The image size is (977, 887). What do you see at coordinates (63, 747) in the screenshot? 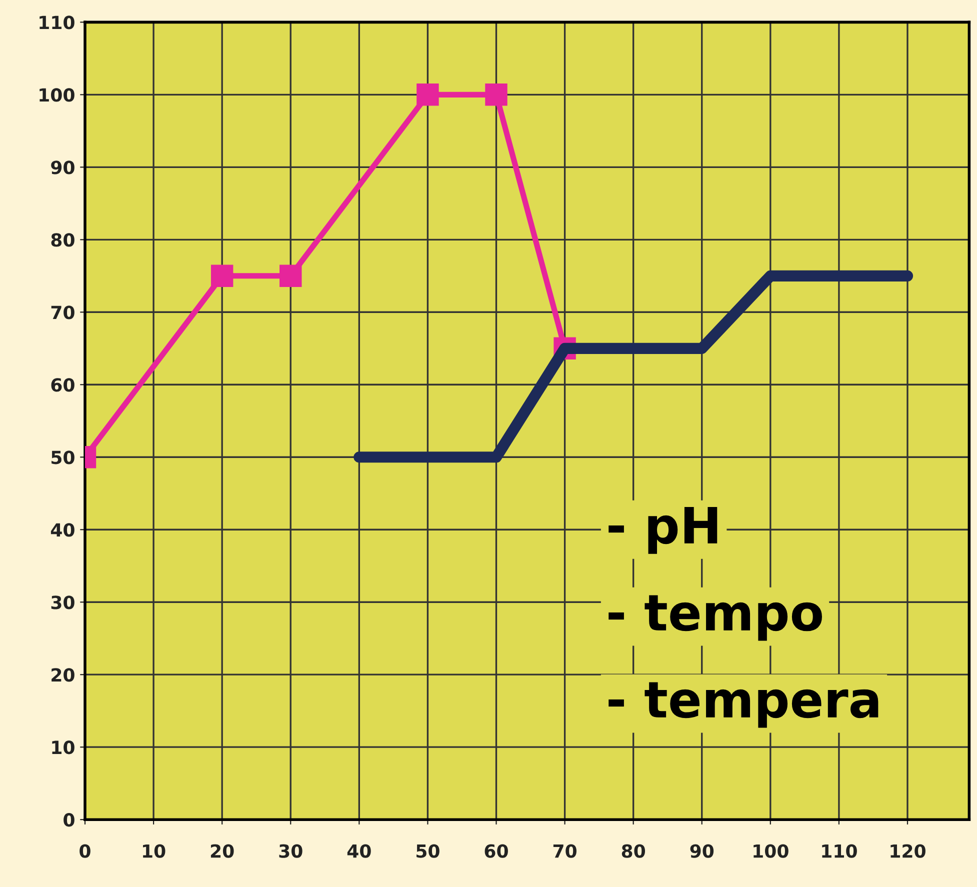
I see `y-tick-label: 10` at bounding box center [63, 747].